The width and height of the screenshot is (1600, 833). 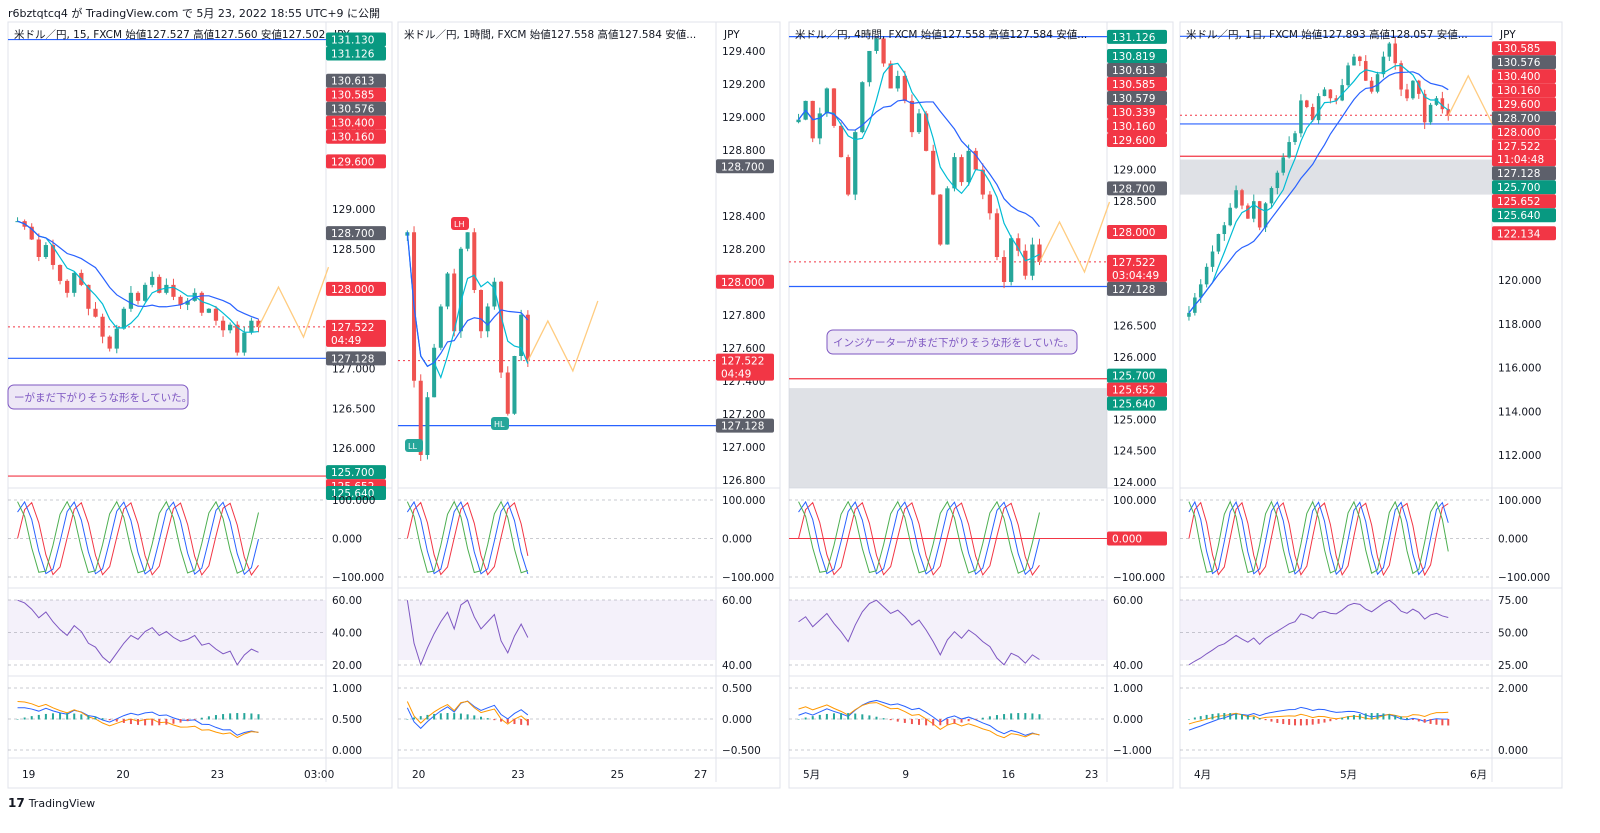 What do you see at coordinates (1134, 452) in the screenshot?
I see `price-tick-label: 124.500` at bounding box center [1134, 452].